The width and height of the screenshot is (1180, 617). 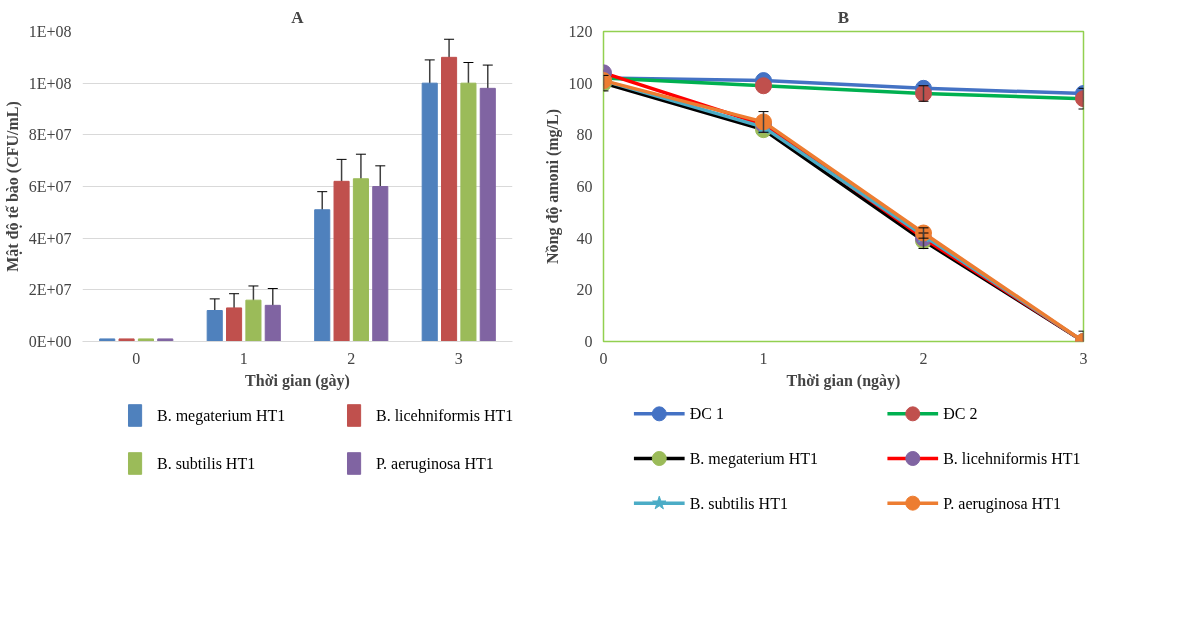 What do you see at coordinates (580, 31) in the screenshot?
I see `y-tick-label: 120` at bounding box center [580, 31].